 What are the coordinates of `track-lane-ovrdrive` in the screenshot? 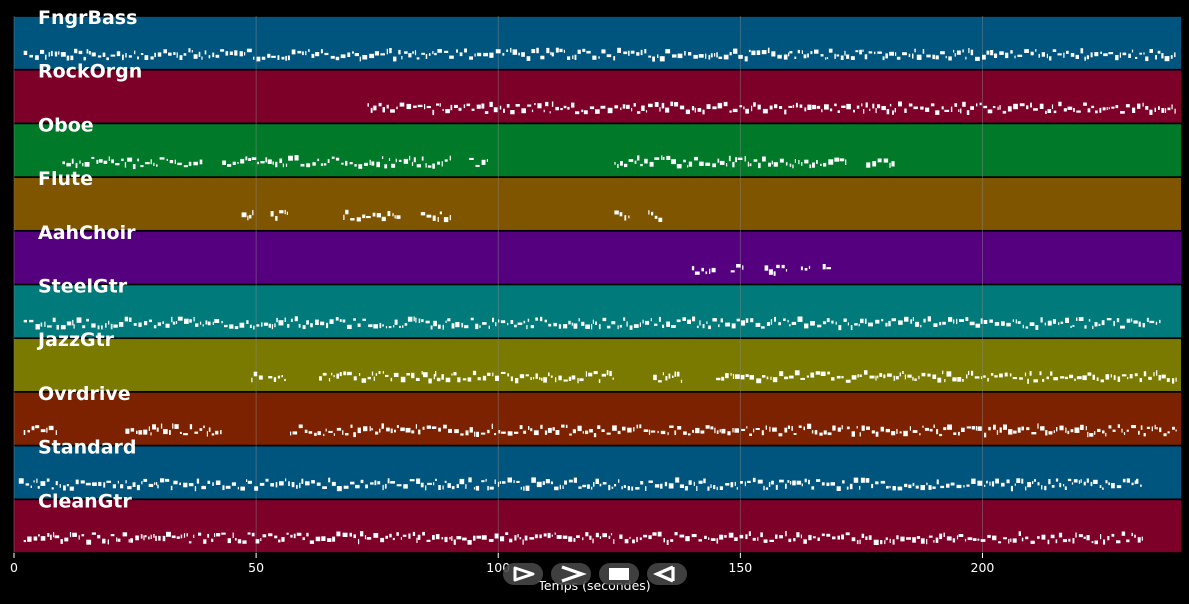 It's located at (597, 418).